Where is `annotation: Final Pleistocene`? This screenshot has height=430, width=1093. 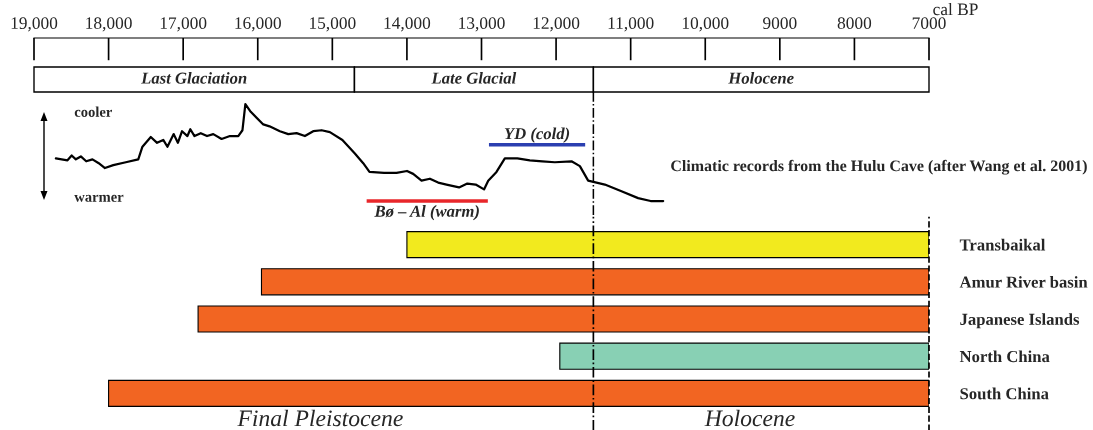
annotation: Final Pleistocene is located at coordinates (320, 418).